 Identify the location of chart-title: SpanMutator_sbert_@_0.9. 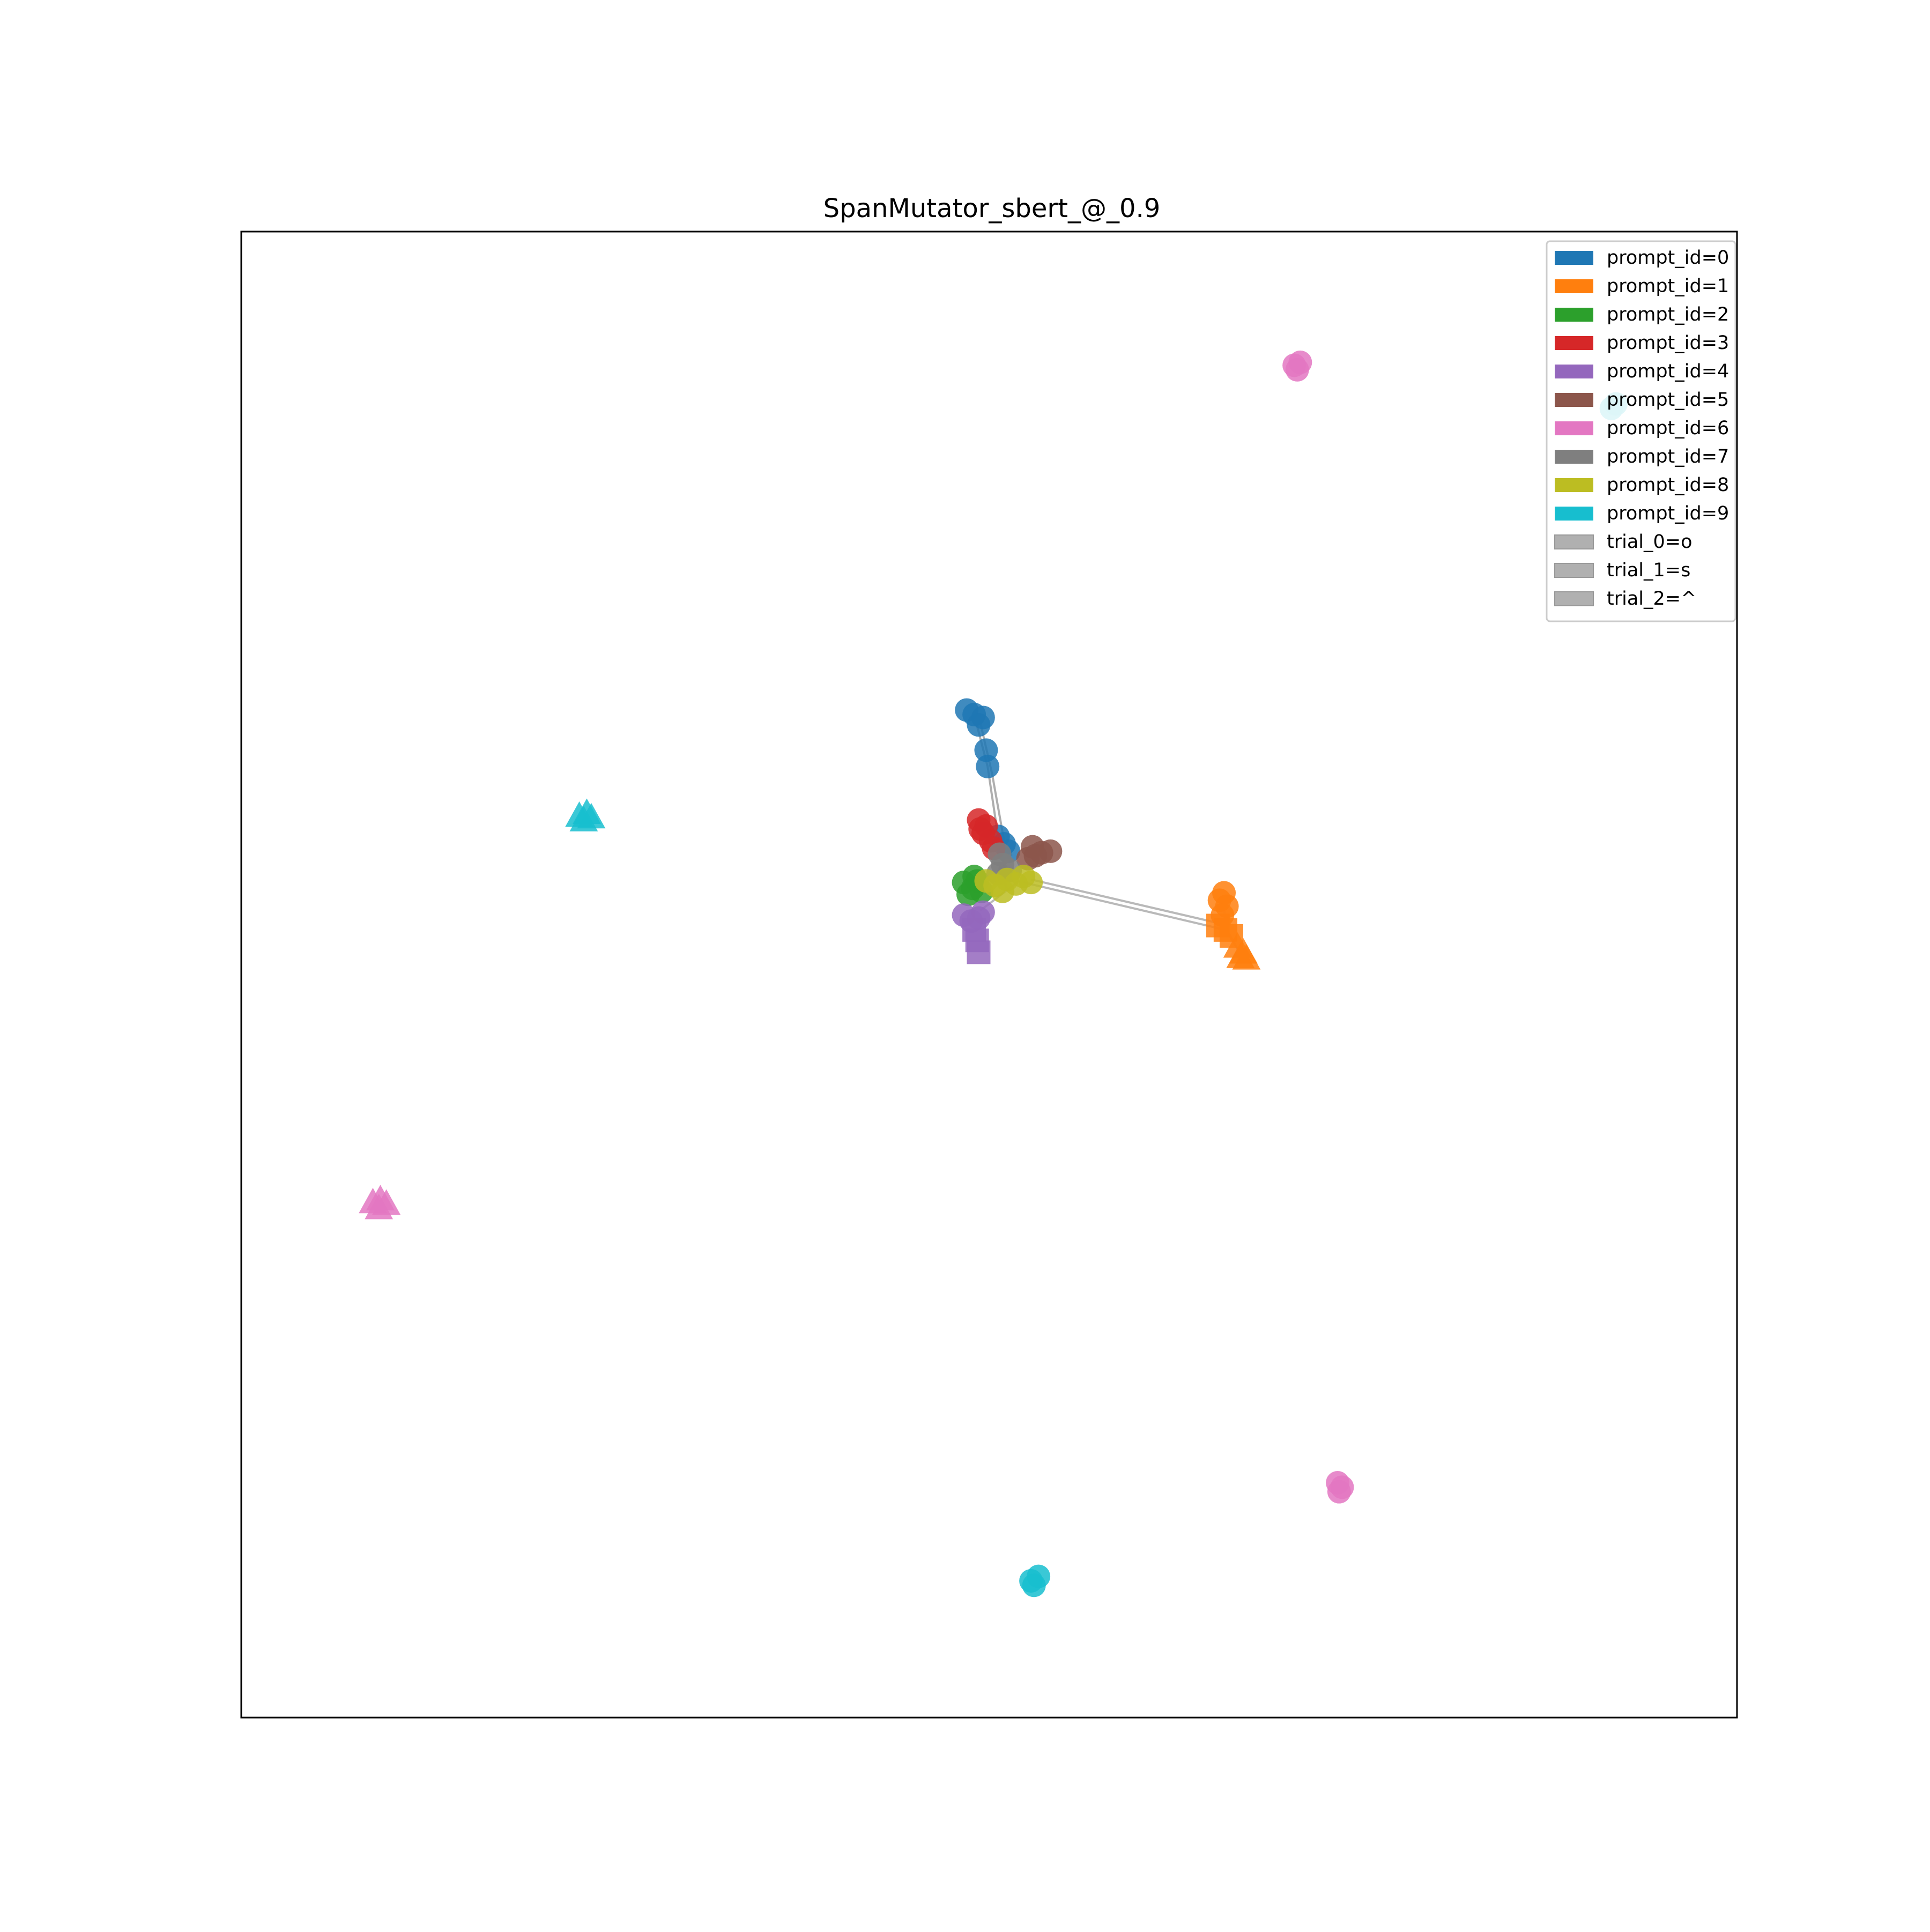
(992, 209).